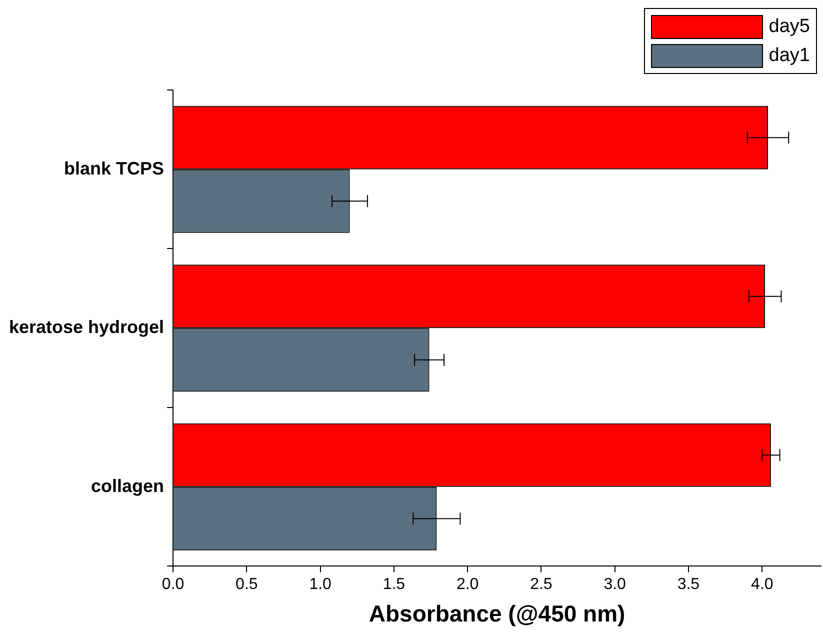 This screenshot has height=637, width=823. Describe the element at coordinates (86, 327) in the screenshot. I see `y-tick-label: keratose hydrogel` at that location.